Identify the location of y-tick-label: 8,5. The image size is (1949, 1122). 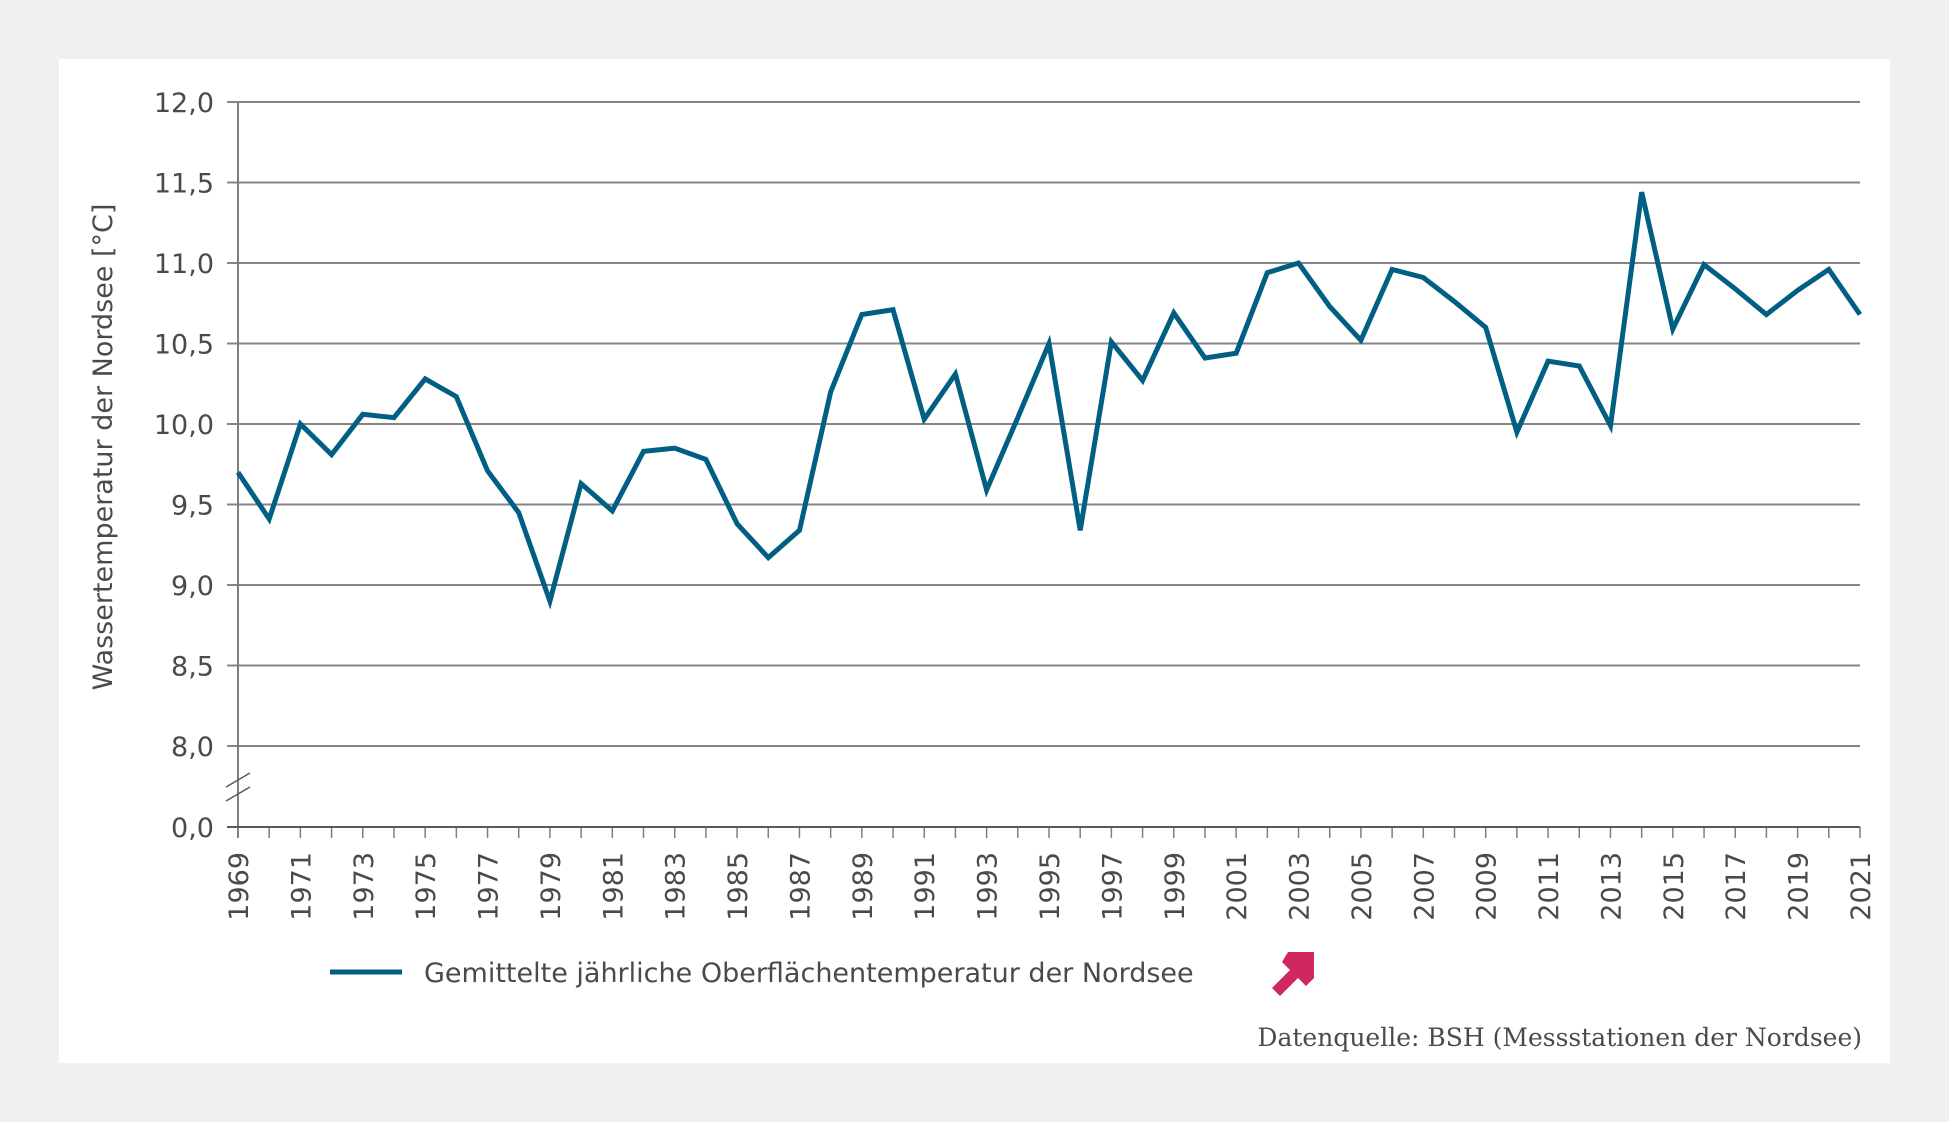
(192, 667).